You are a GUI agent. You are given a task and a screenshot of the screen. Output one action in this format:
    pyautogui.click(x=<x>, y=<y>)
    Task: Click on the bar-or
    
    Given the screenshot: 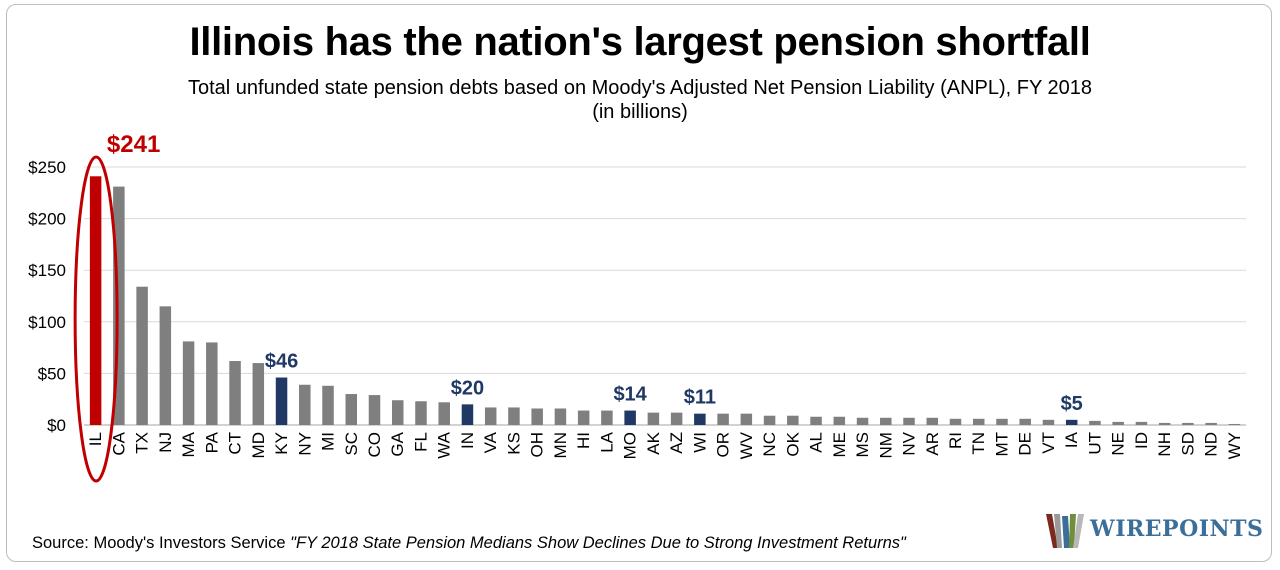 What is the action you would take?
    pyautogui.click(x=723, y=419)
    